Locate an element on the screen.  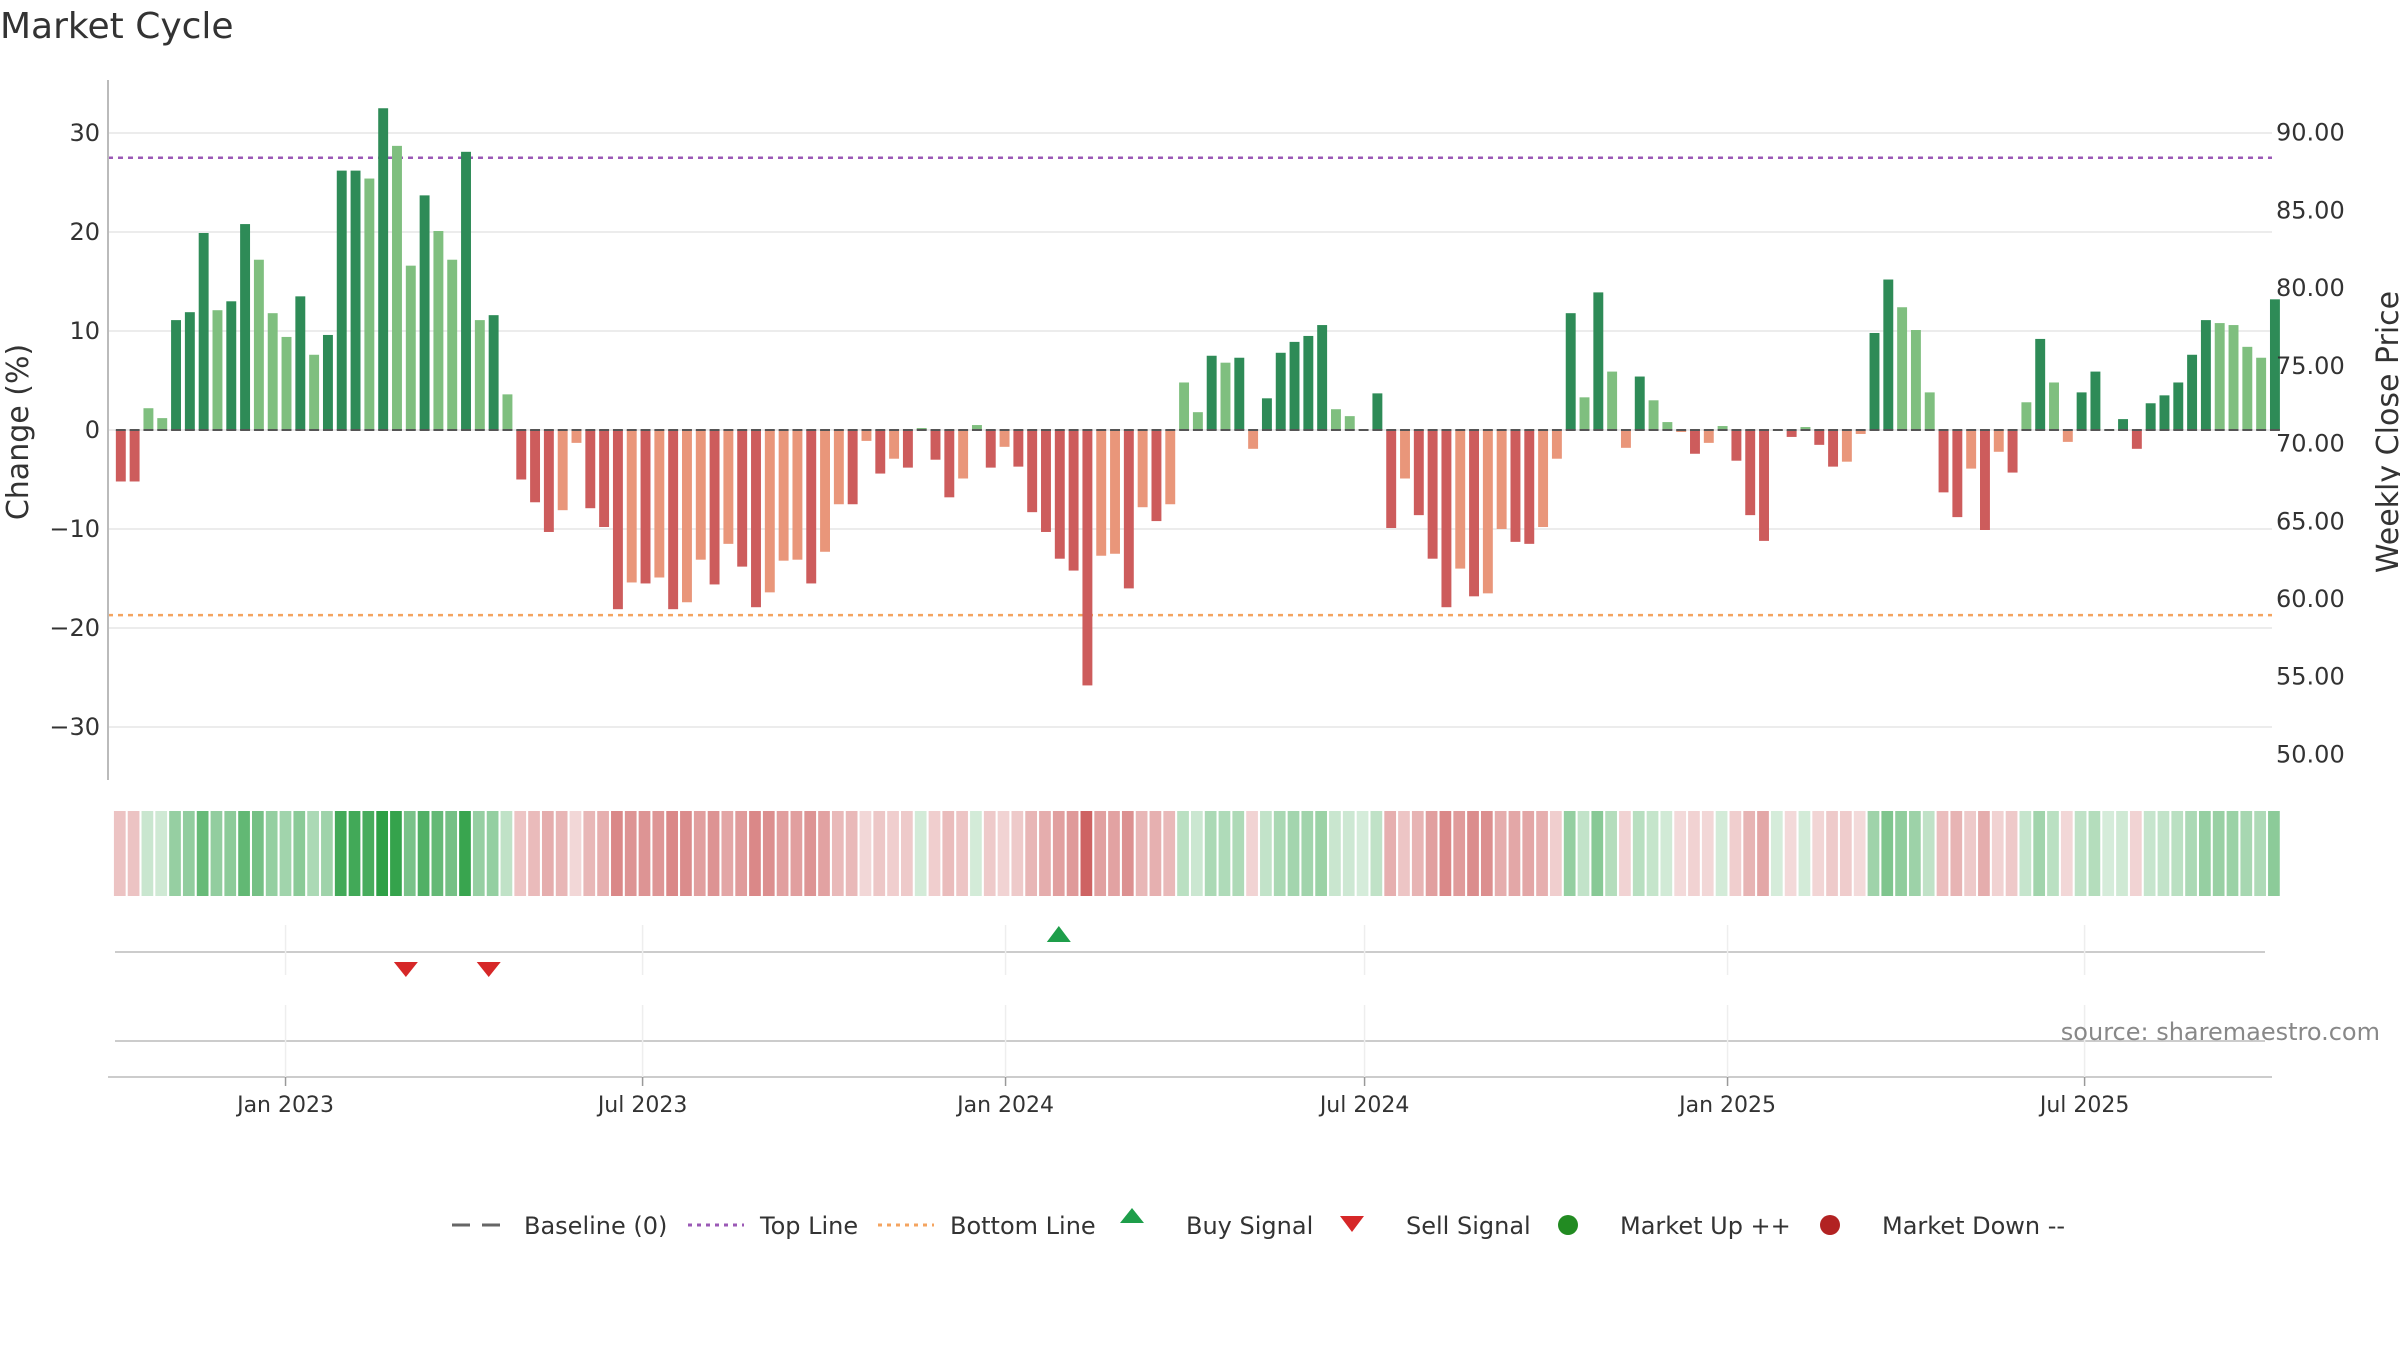
source-text: source: sharemaestro.com is located at coordinates (2220, 1032).